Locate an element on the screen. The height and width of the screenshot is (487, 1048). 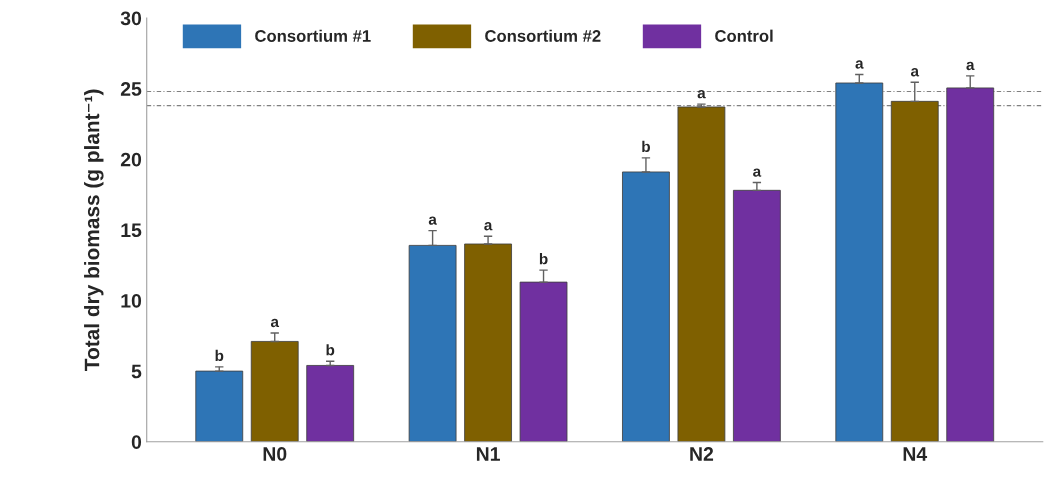
y-axis-title: Total dry biomass (g plant⁻¹) is located at coordinates (94, 230).